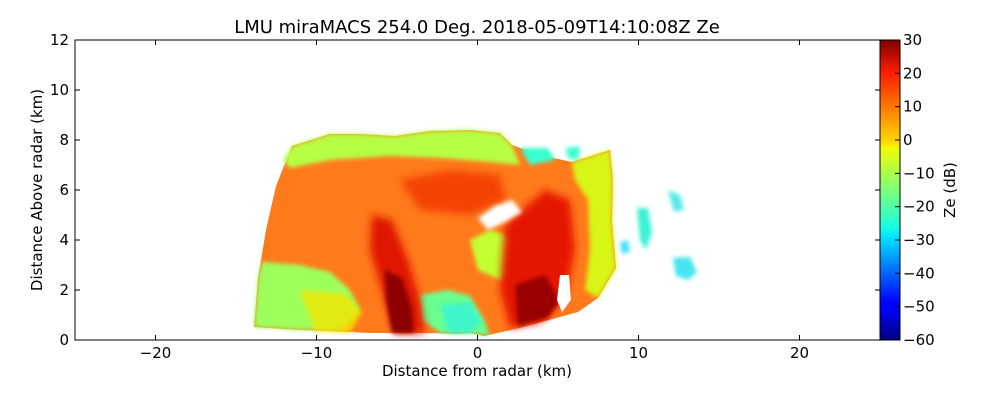 The image size is (1000, 400). I want to click on y-tick-label: 6, so click(64, 190).